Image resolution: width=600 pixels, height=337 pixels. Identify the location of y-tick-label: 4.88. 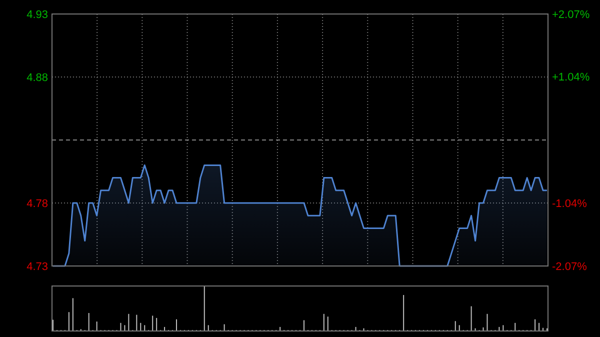
(37, 78).